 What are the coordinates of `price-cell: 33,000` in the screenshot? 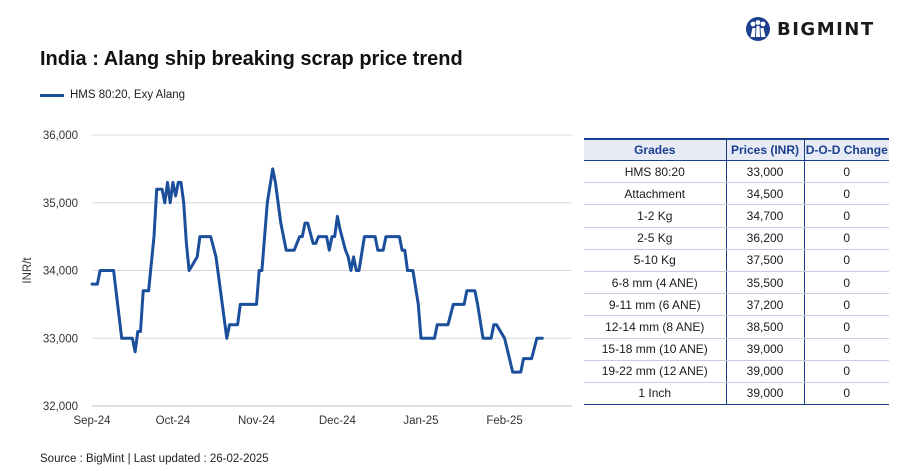 It's located at (764, 172).